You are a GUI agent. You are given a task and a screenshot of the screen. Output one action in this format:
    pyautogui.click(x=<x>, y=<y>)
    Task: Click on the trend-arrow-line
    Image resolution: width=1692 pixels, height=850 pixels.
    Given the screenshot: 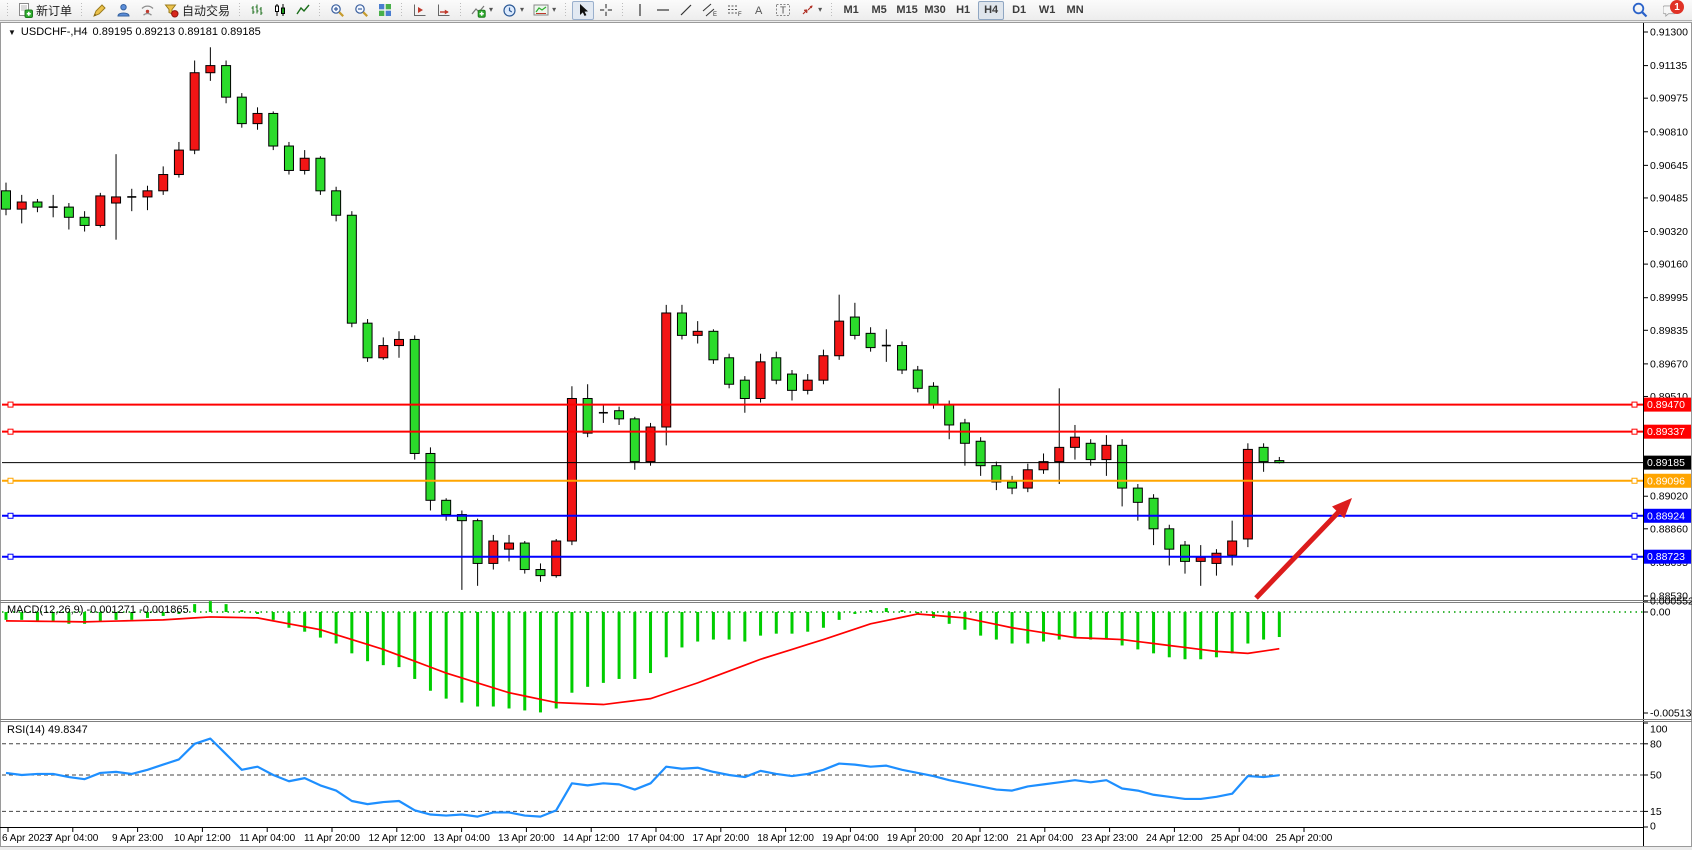 What is the action you would take?
    pyautogui.click(x=1300, y=551)
    